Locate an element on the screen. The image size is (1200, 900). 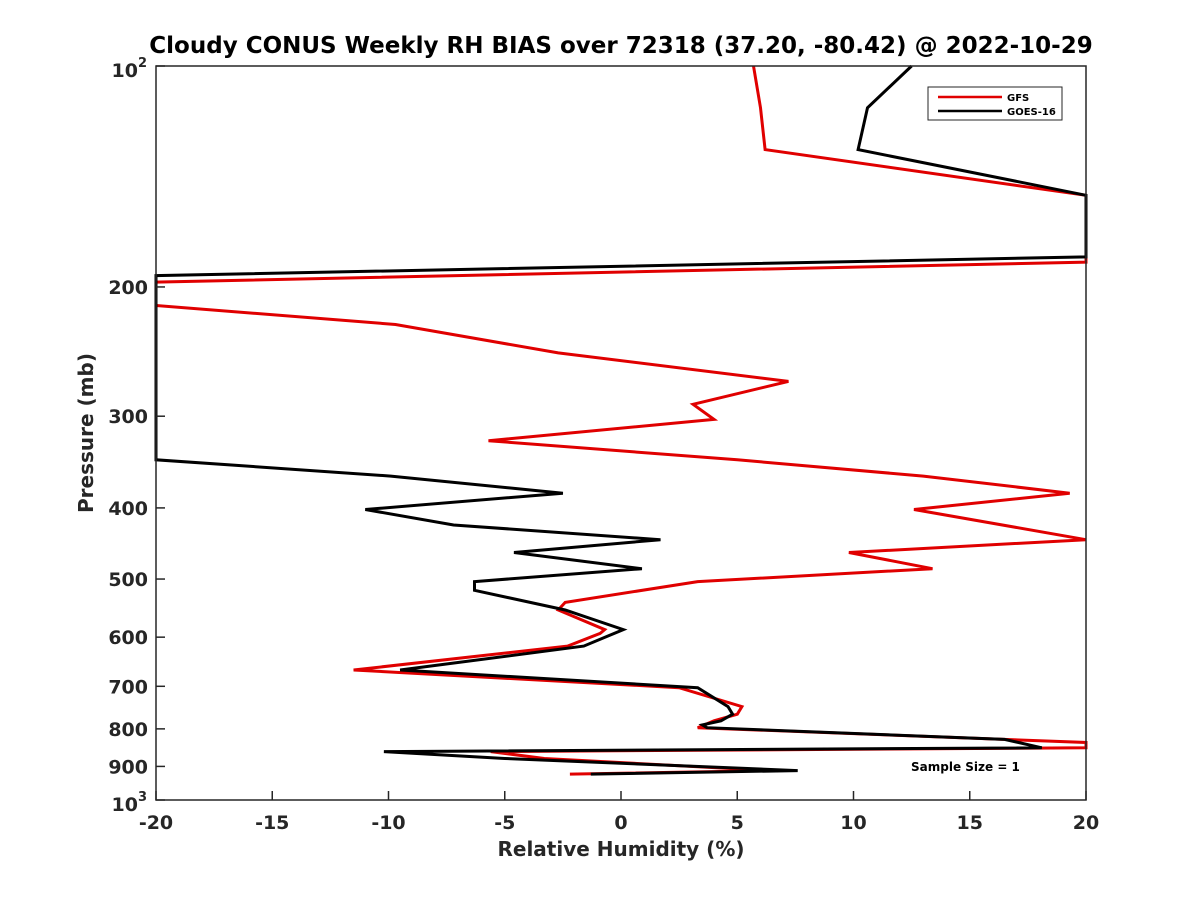
legend-label-goes16: GOES-16 is located at coordinates (1031, 112).